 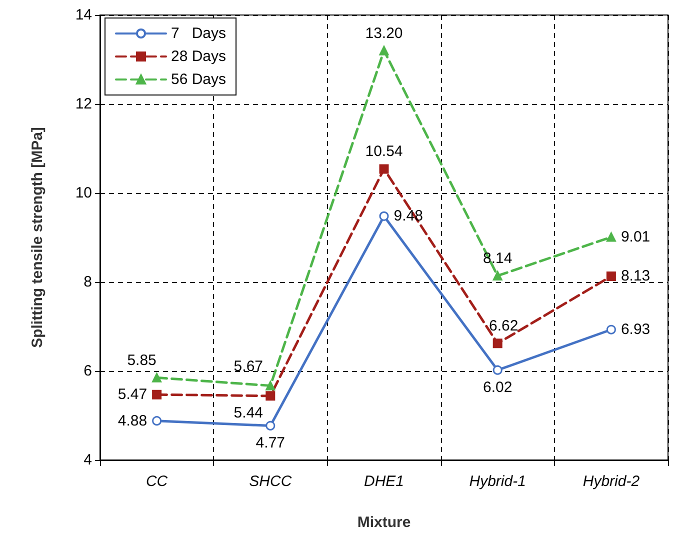 What do you see at coordinates (198, 79) in the screenshot?
I see `legend-label: 56 Days` at bounding box center [198, 79].